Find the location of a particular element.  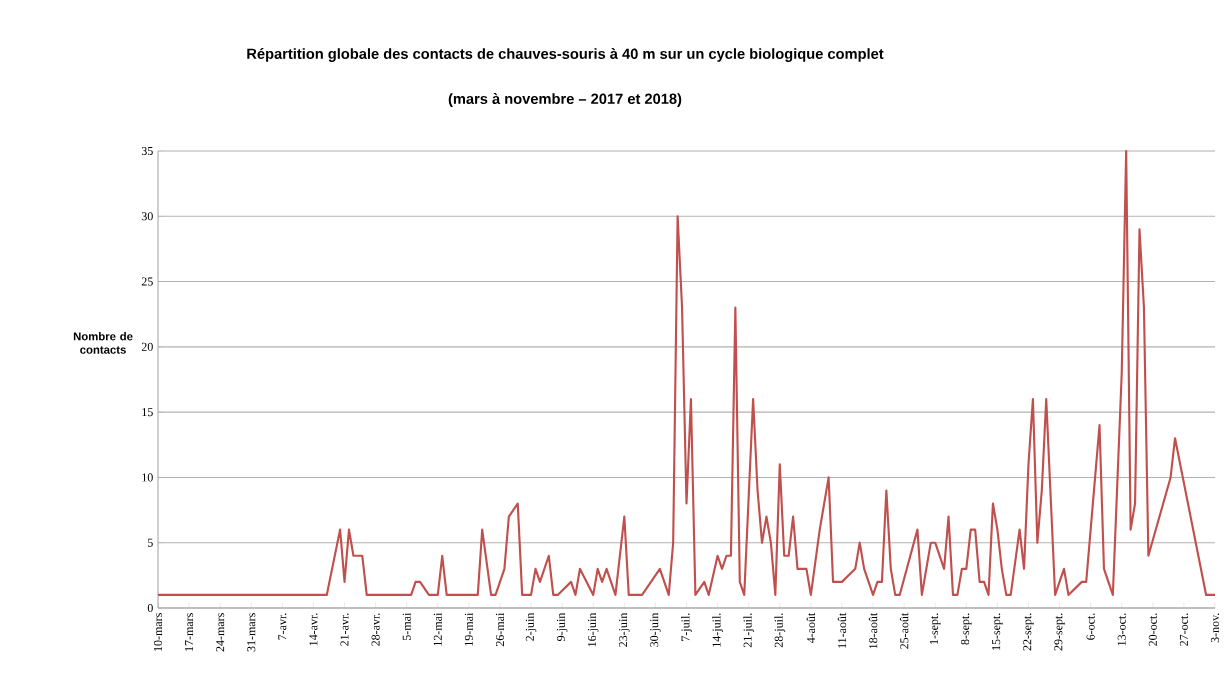

x-tick-label: 21-avr. is located at coordinates (344, 629).